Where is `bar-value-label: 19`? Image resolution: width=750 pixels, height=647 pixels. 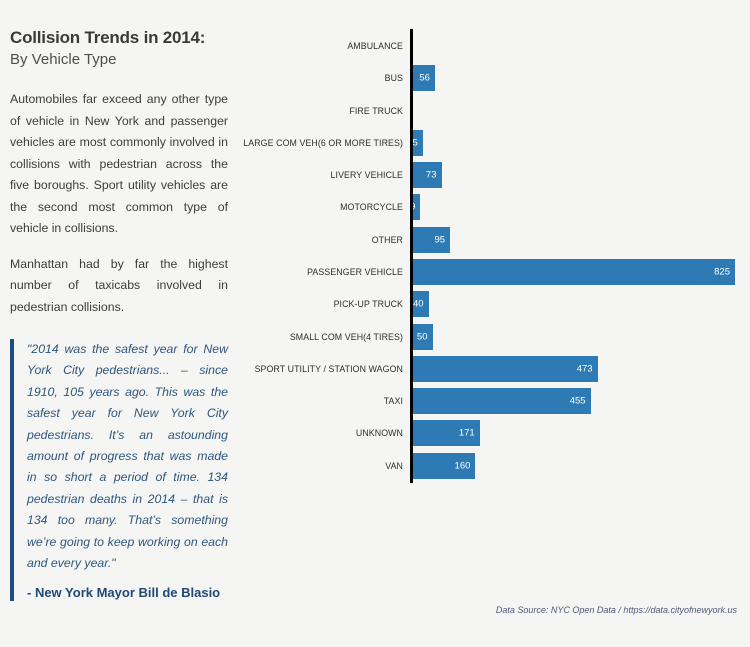
bar-value-label: 19 is located at coordinates (414, 207).